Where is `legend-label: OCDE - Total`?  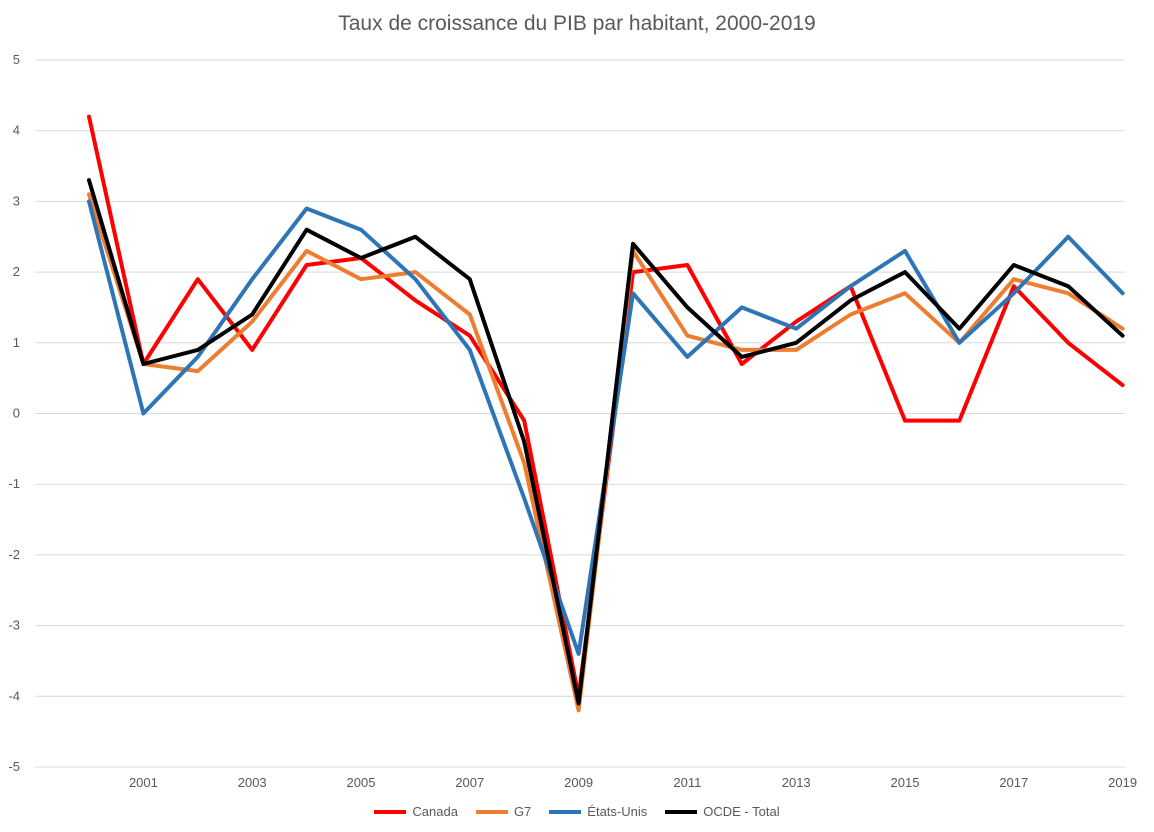
legend-label: OCDE - Total is located at coordinates (741, 811).